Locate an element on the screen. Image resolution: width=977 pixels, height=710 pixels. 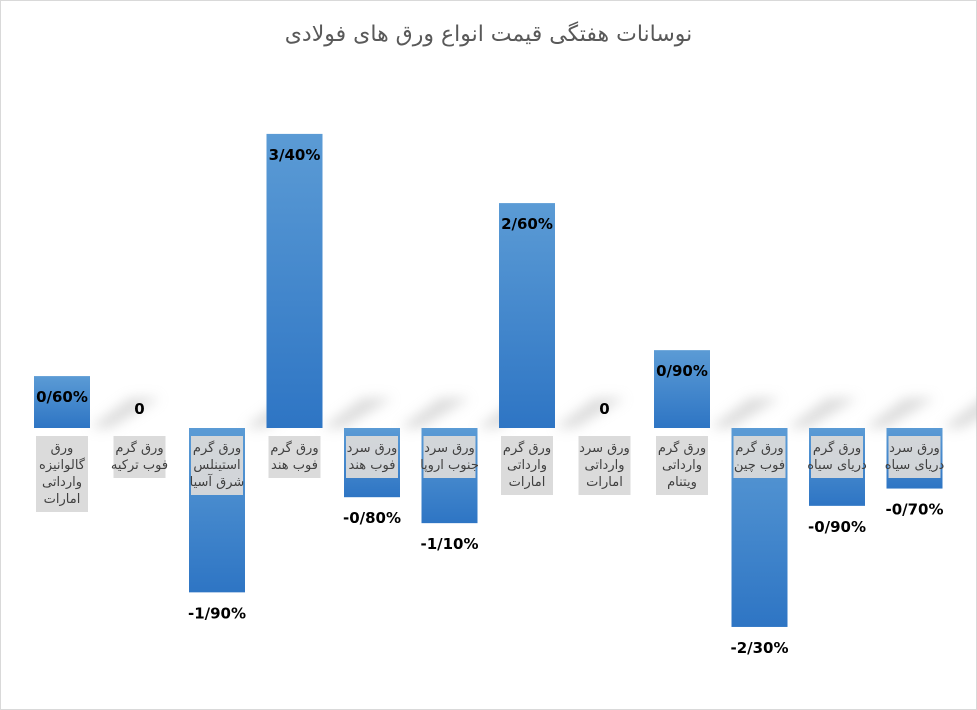
category-label: ورق گرم فوب ترکیه is located at coordinates (139, 456).